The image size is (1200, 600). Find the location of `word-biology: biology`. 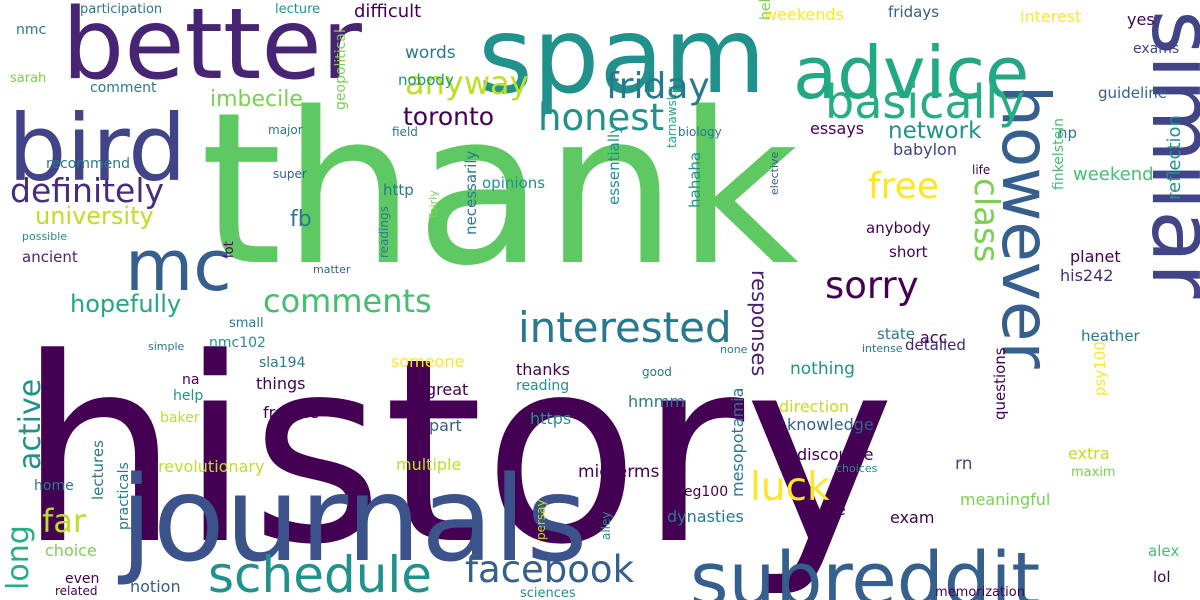

word-biology: biology is located at coordinates (700, 132).